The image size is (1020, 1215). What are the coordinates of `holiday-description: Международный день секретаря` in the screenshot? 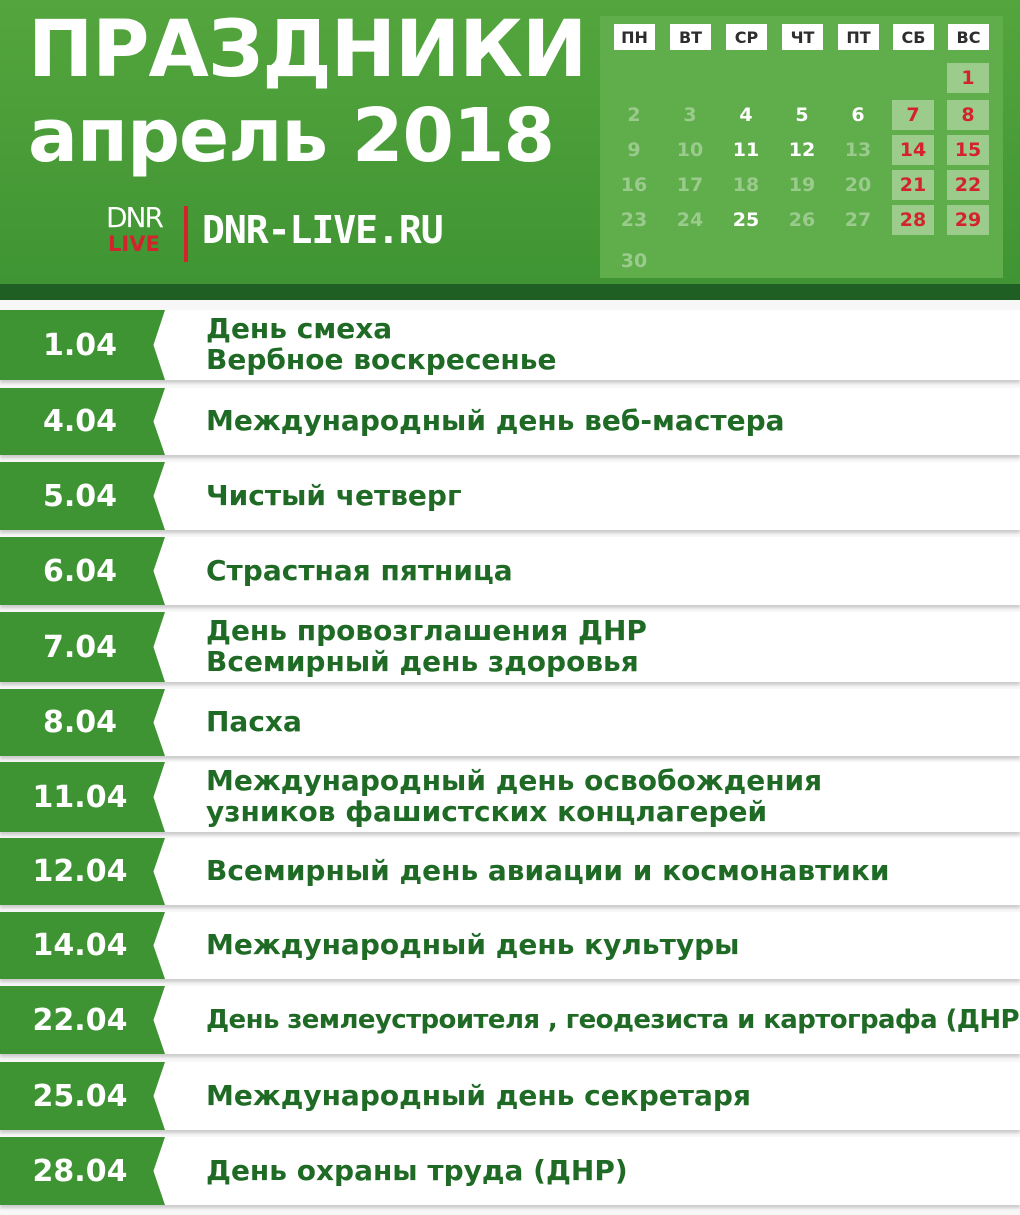 It's located at (611, 1096).